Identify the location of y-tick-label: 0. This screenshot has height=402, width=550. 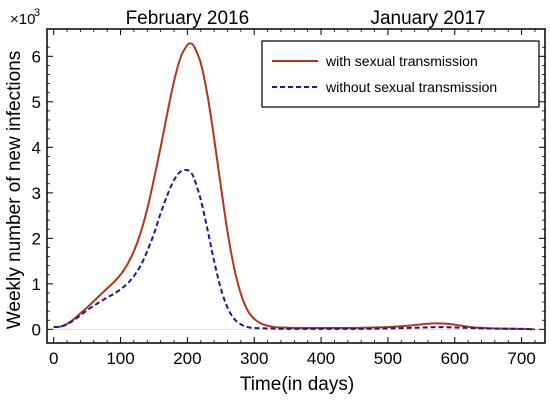
(36, 329).